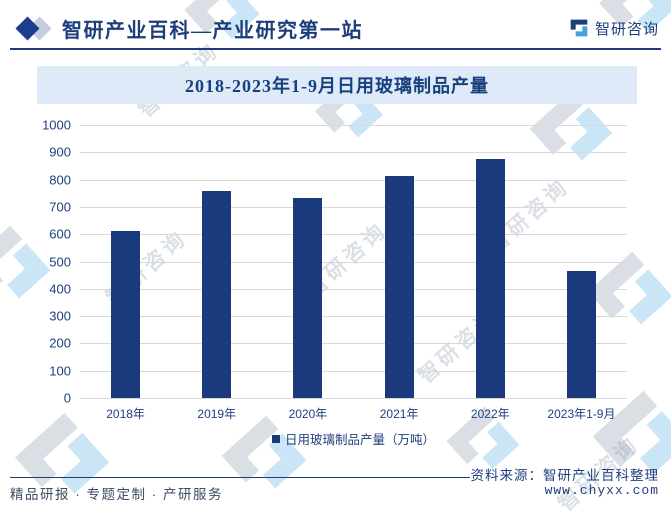 The width and height of the screenshot is (671, 515). I want to click on y-axis-tick-label: 0, so click(67, 398).